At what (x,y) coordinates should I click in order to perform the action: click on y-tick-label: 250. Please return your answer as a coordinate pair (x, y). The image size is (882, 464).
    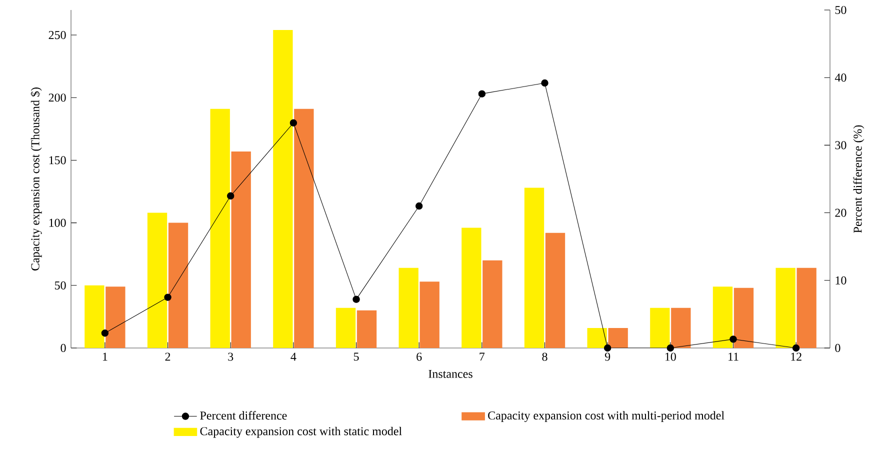
    Looking at the image, I should click on (57, 35).